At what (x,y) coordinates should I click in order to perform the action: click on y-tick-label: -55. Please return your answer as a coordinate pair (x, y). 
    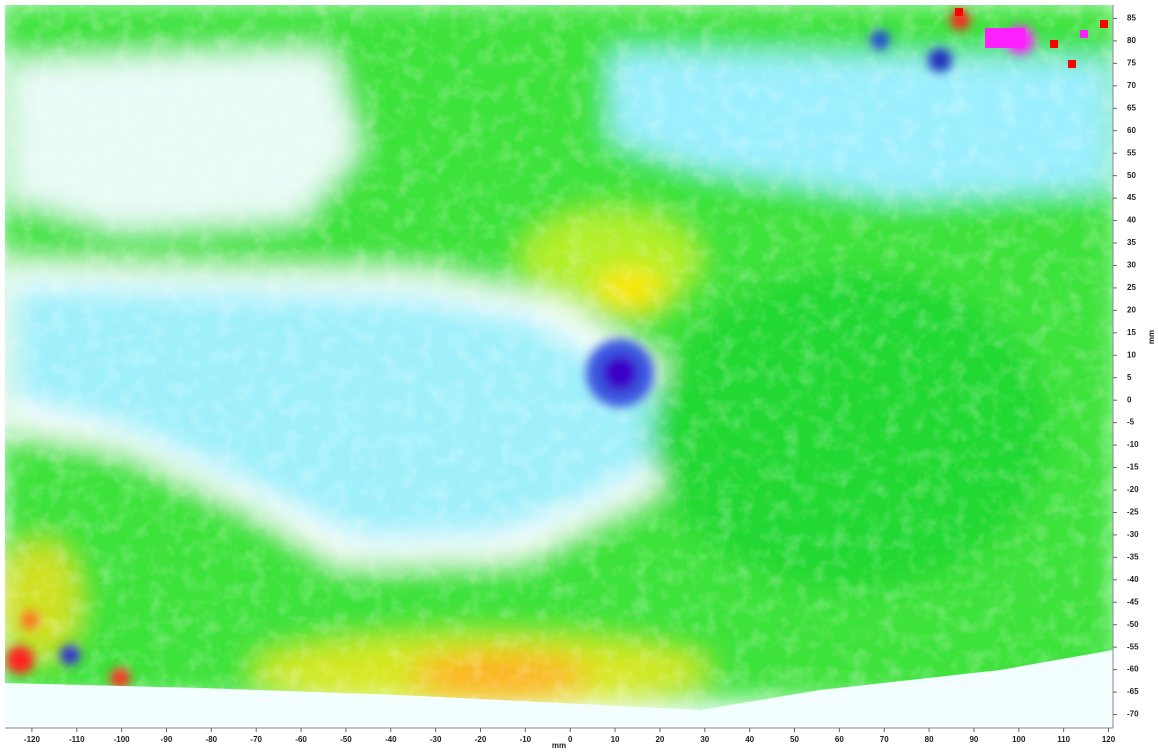
    Looking at the image, I should click on (1133, 646).